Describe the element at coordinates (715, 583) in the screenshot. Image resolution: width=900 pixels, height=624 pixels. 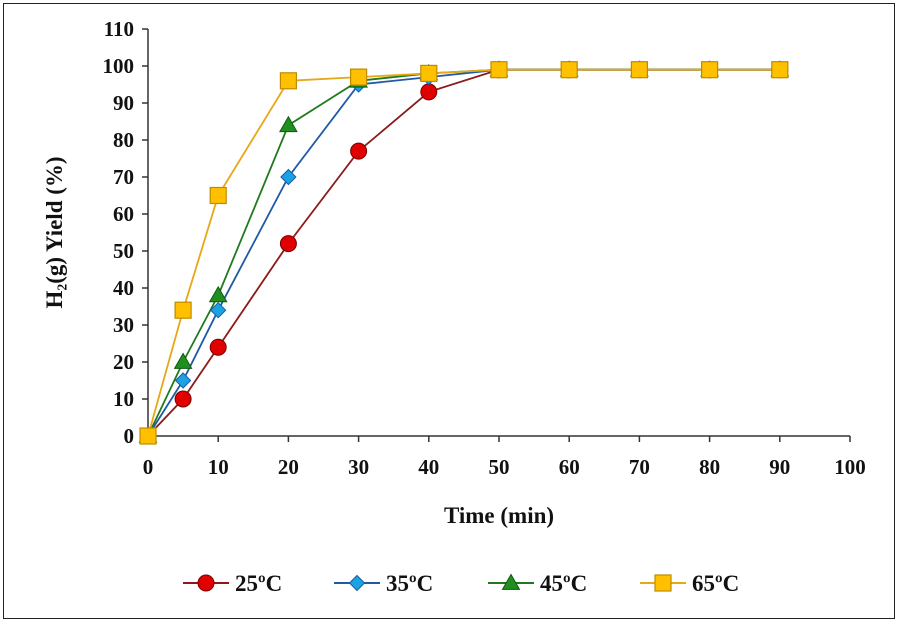
I see `legend-label-3: 65ºC` at that location.